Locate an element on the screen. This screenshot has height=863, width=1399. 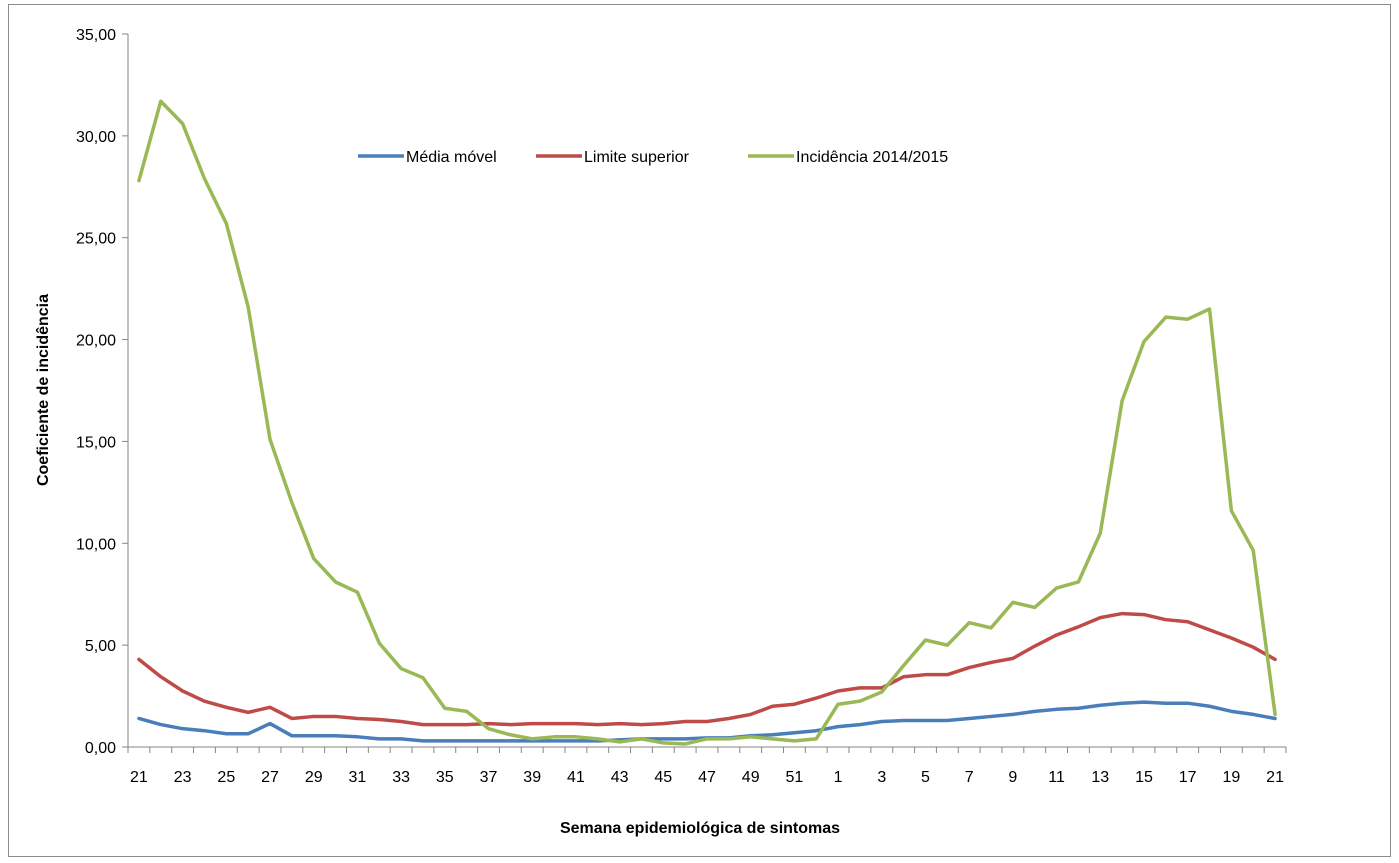
x-tick-label: 19 is located at coordinates (1231, 777).